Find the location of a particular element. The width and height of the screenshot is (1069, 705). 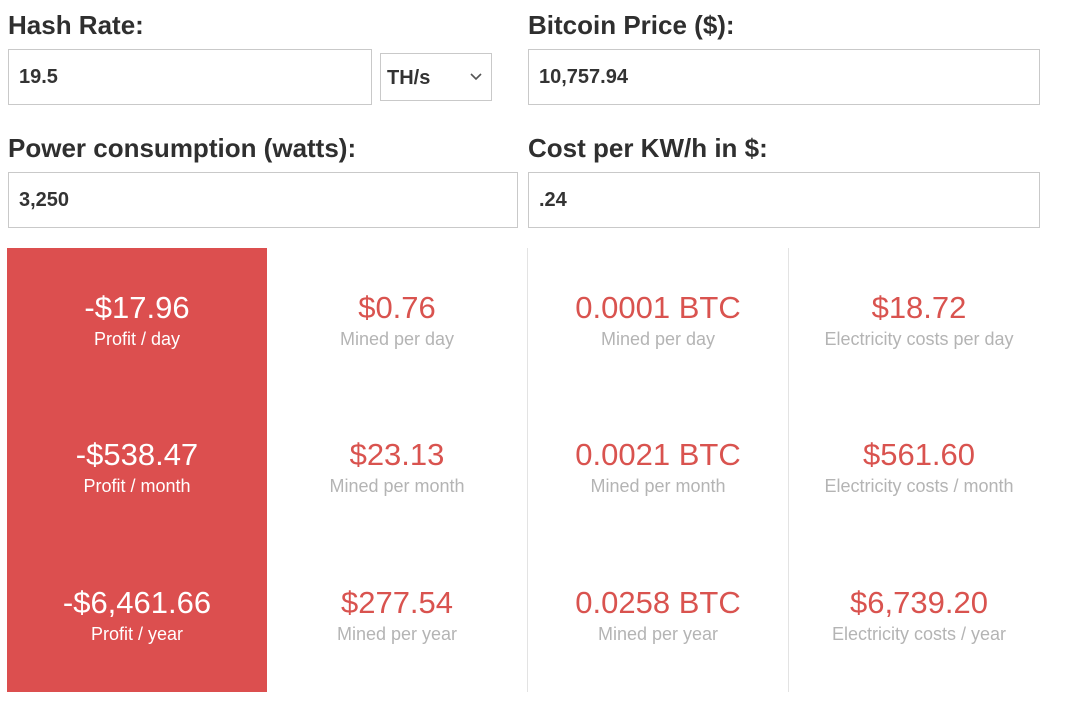

mined-usd-year: $277.54 Mined per year is located at coordinates (397, 615).